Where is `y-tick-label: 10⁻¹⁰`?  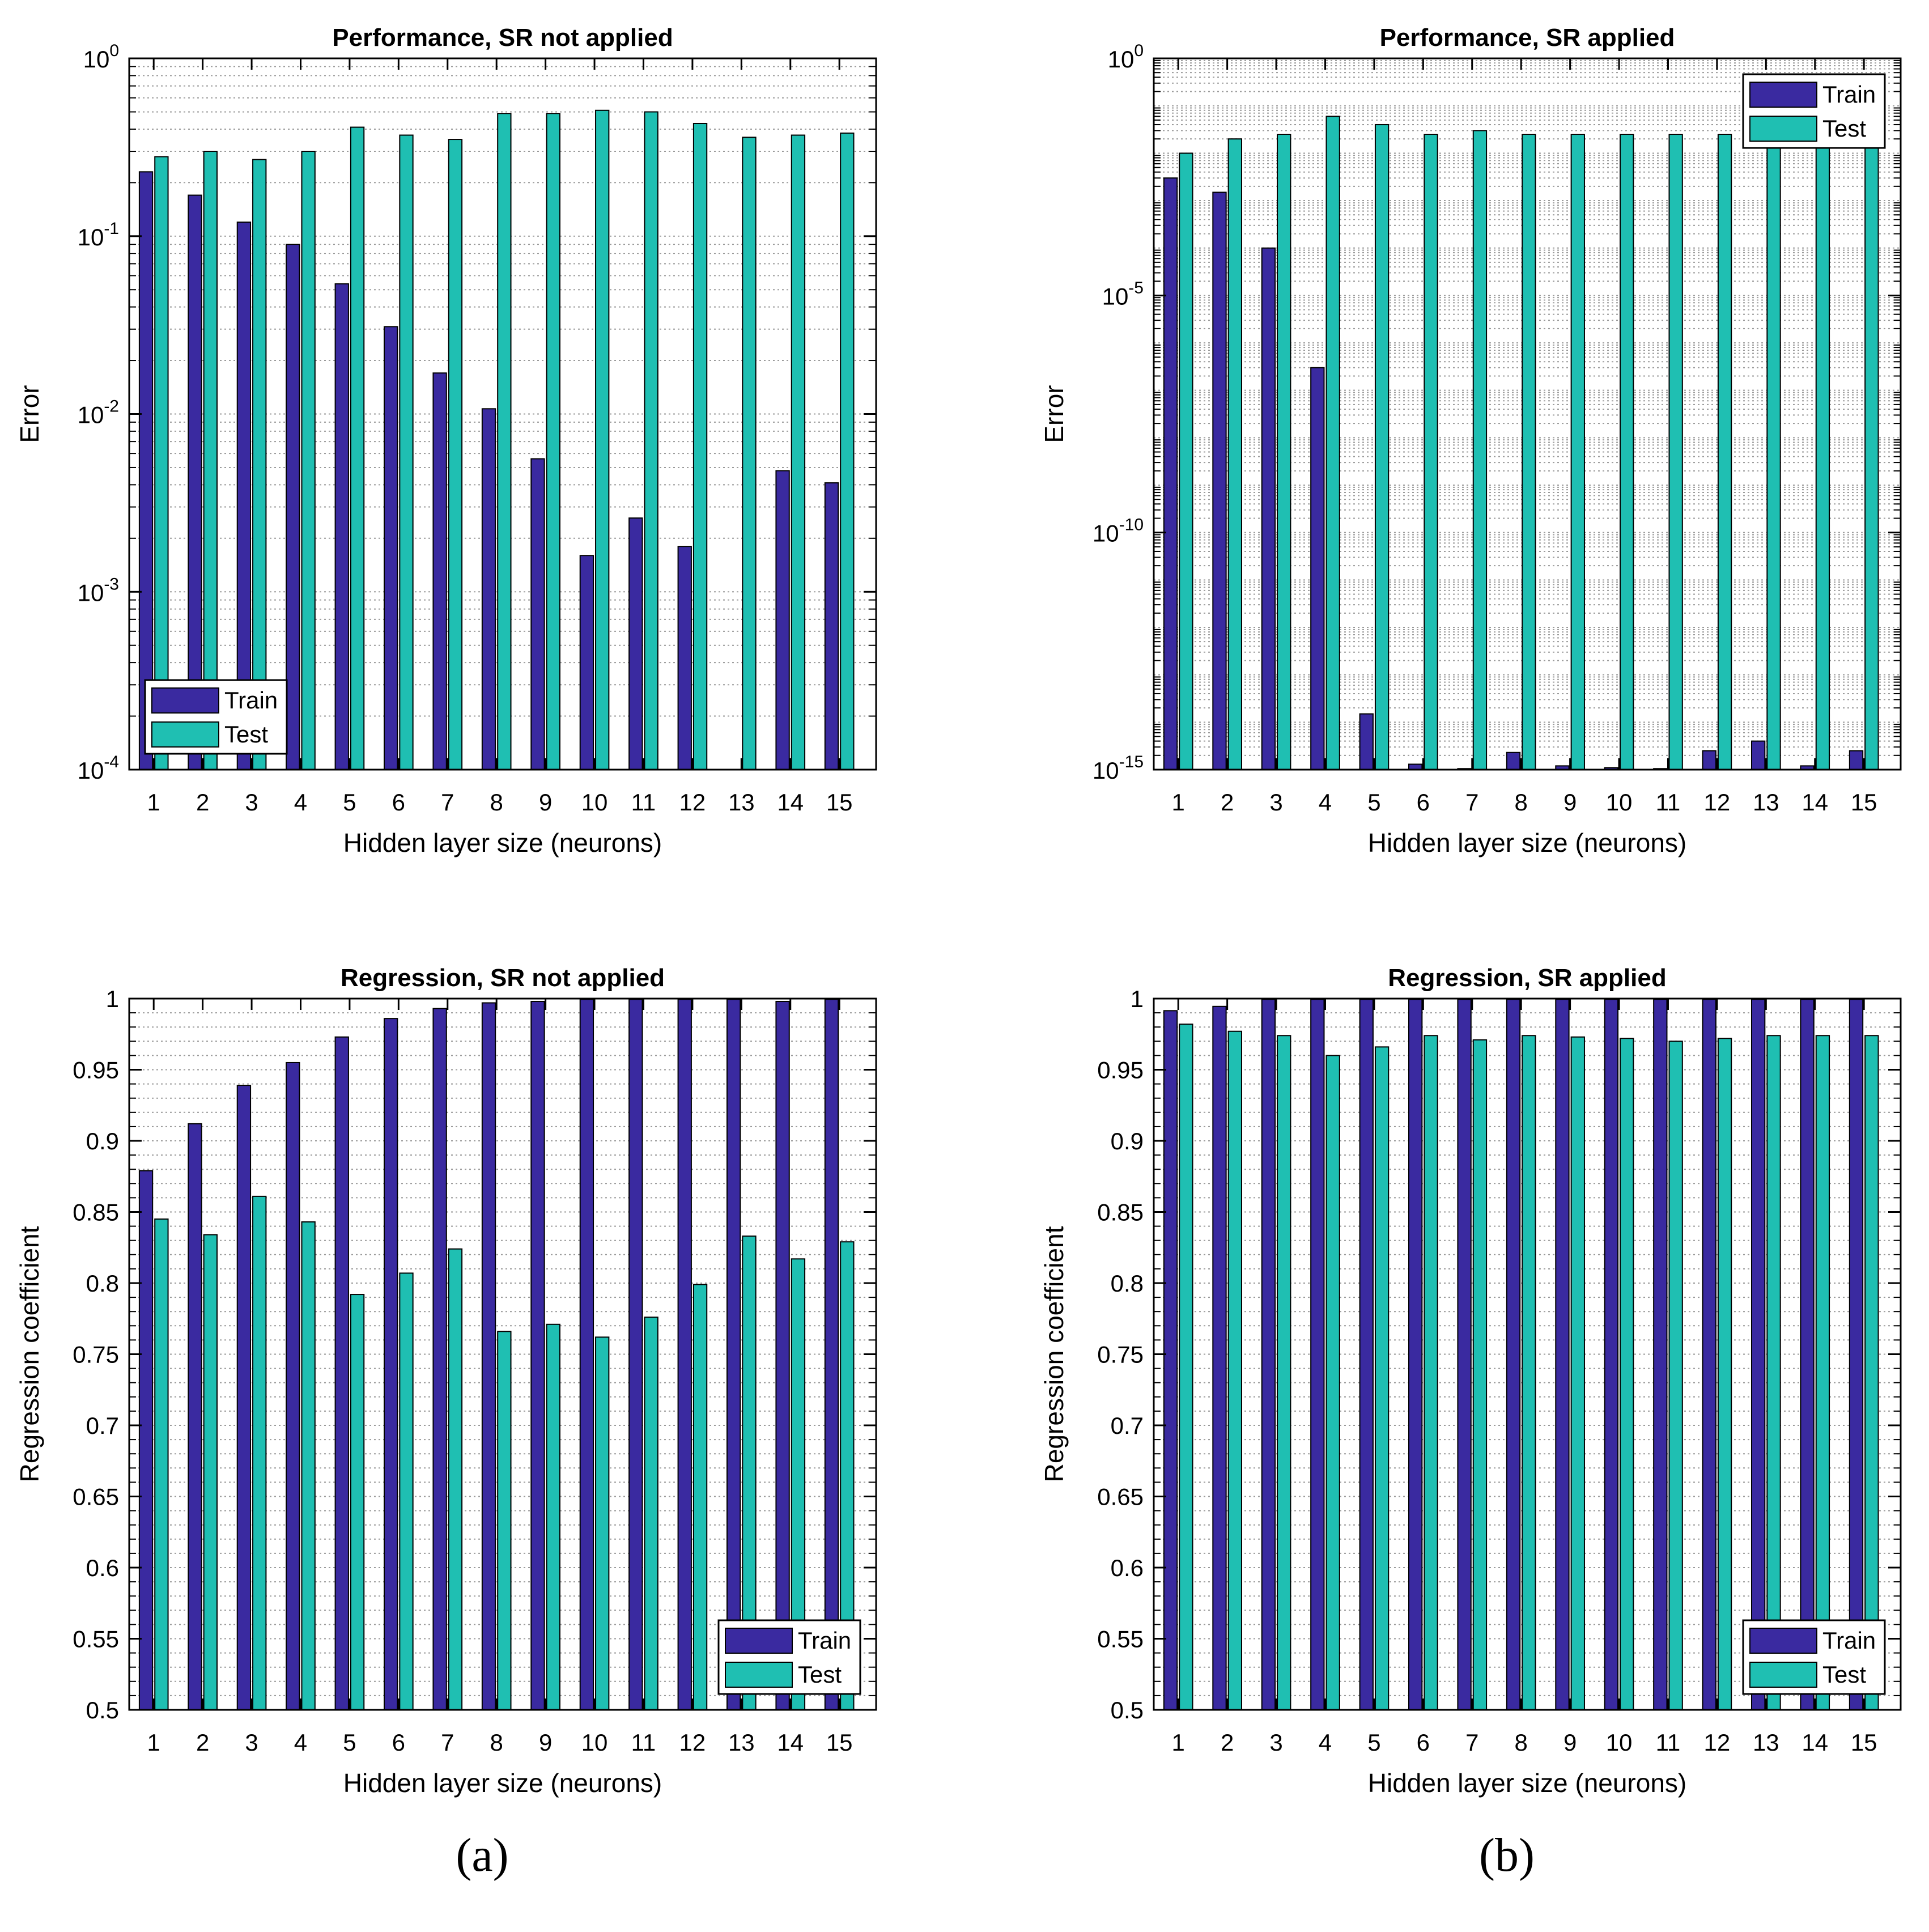
y-tick-label: 10⁻¹⁰ is located at coordinates (1118, 531).